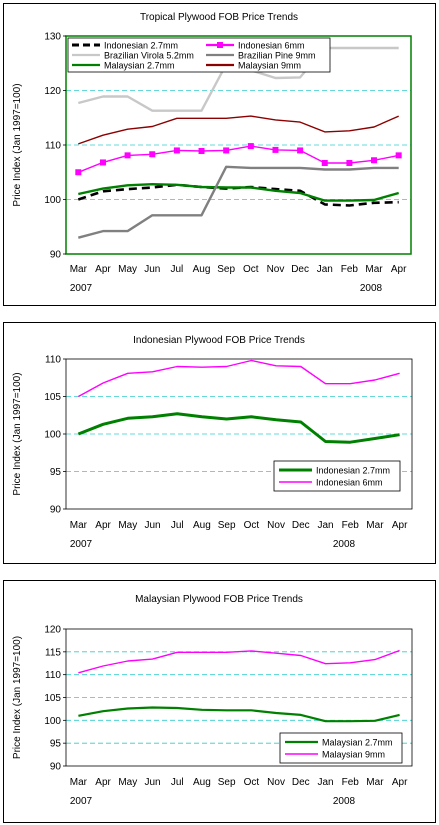 The width and height of the screenshot is (439, 825). What do you see at coordinates (52, 91) in the screenshot?
I see `y-tick-label: 120` at bounding box center [52, 91].